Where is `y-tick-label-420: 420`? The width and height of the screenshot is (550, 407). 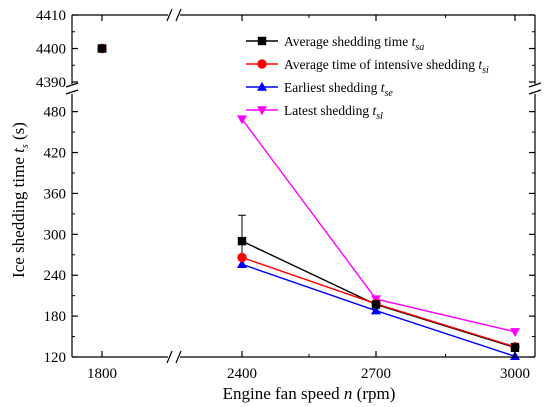 y-tick-label-420: 420 is located at coordinates (55, 154).